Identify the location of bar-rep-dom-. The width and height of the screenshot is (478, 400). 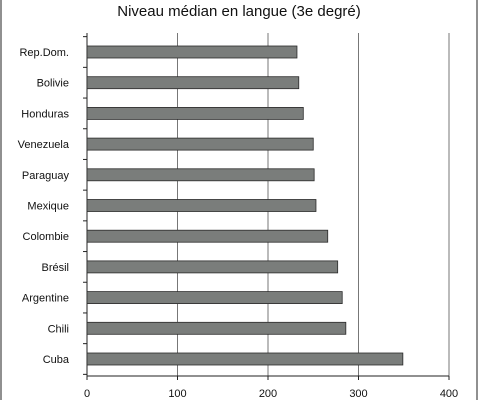
(192, 52).